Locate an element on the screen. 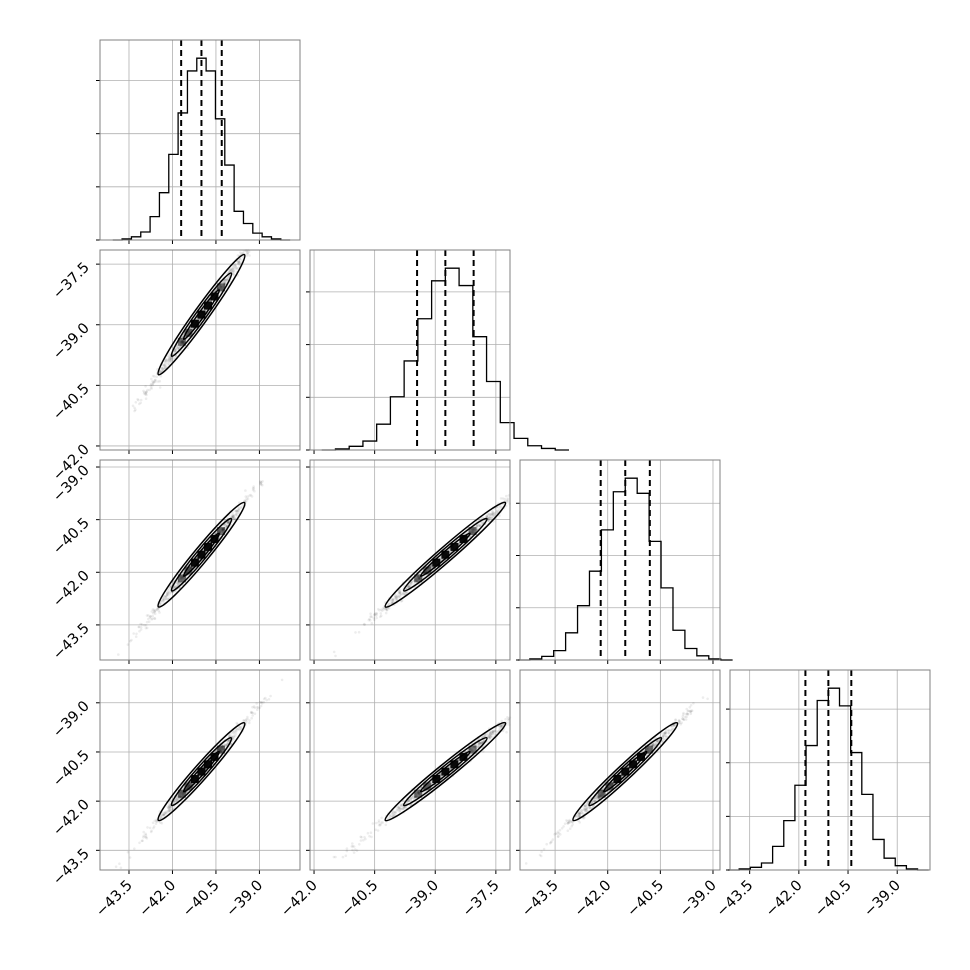  y-tick-label: −40.5 is located at coordinates (71, 768).